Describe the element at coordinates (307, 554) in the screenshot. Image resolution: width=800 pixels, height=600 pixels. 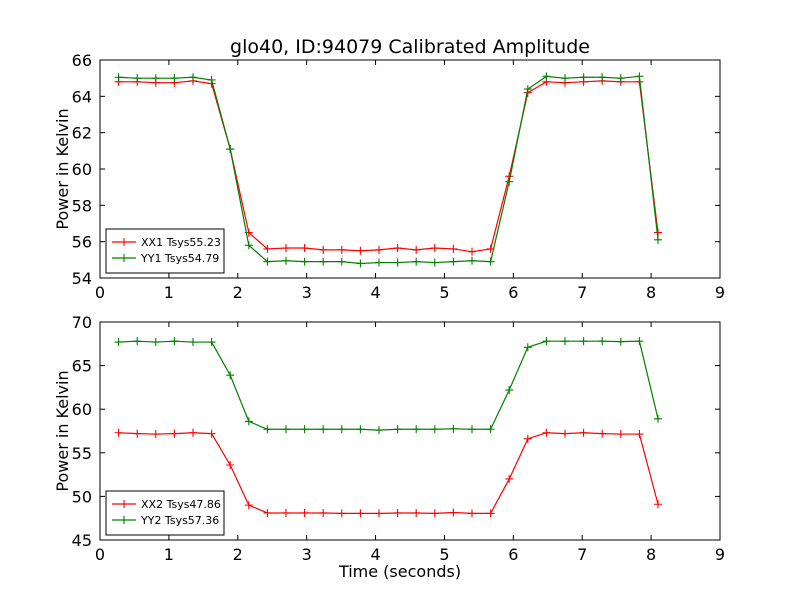
I see `x-tick-label: 3` at that location.